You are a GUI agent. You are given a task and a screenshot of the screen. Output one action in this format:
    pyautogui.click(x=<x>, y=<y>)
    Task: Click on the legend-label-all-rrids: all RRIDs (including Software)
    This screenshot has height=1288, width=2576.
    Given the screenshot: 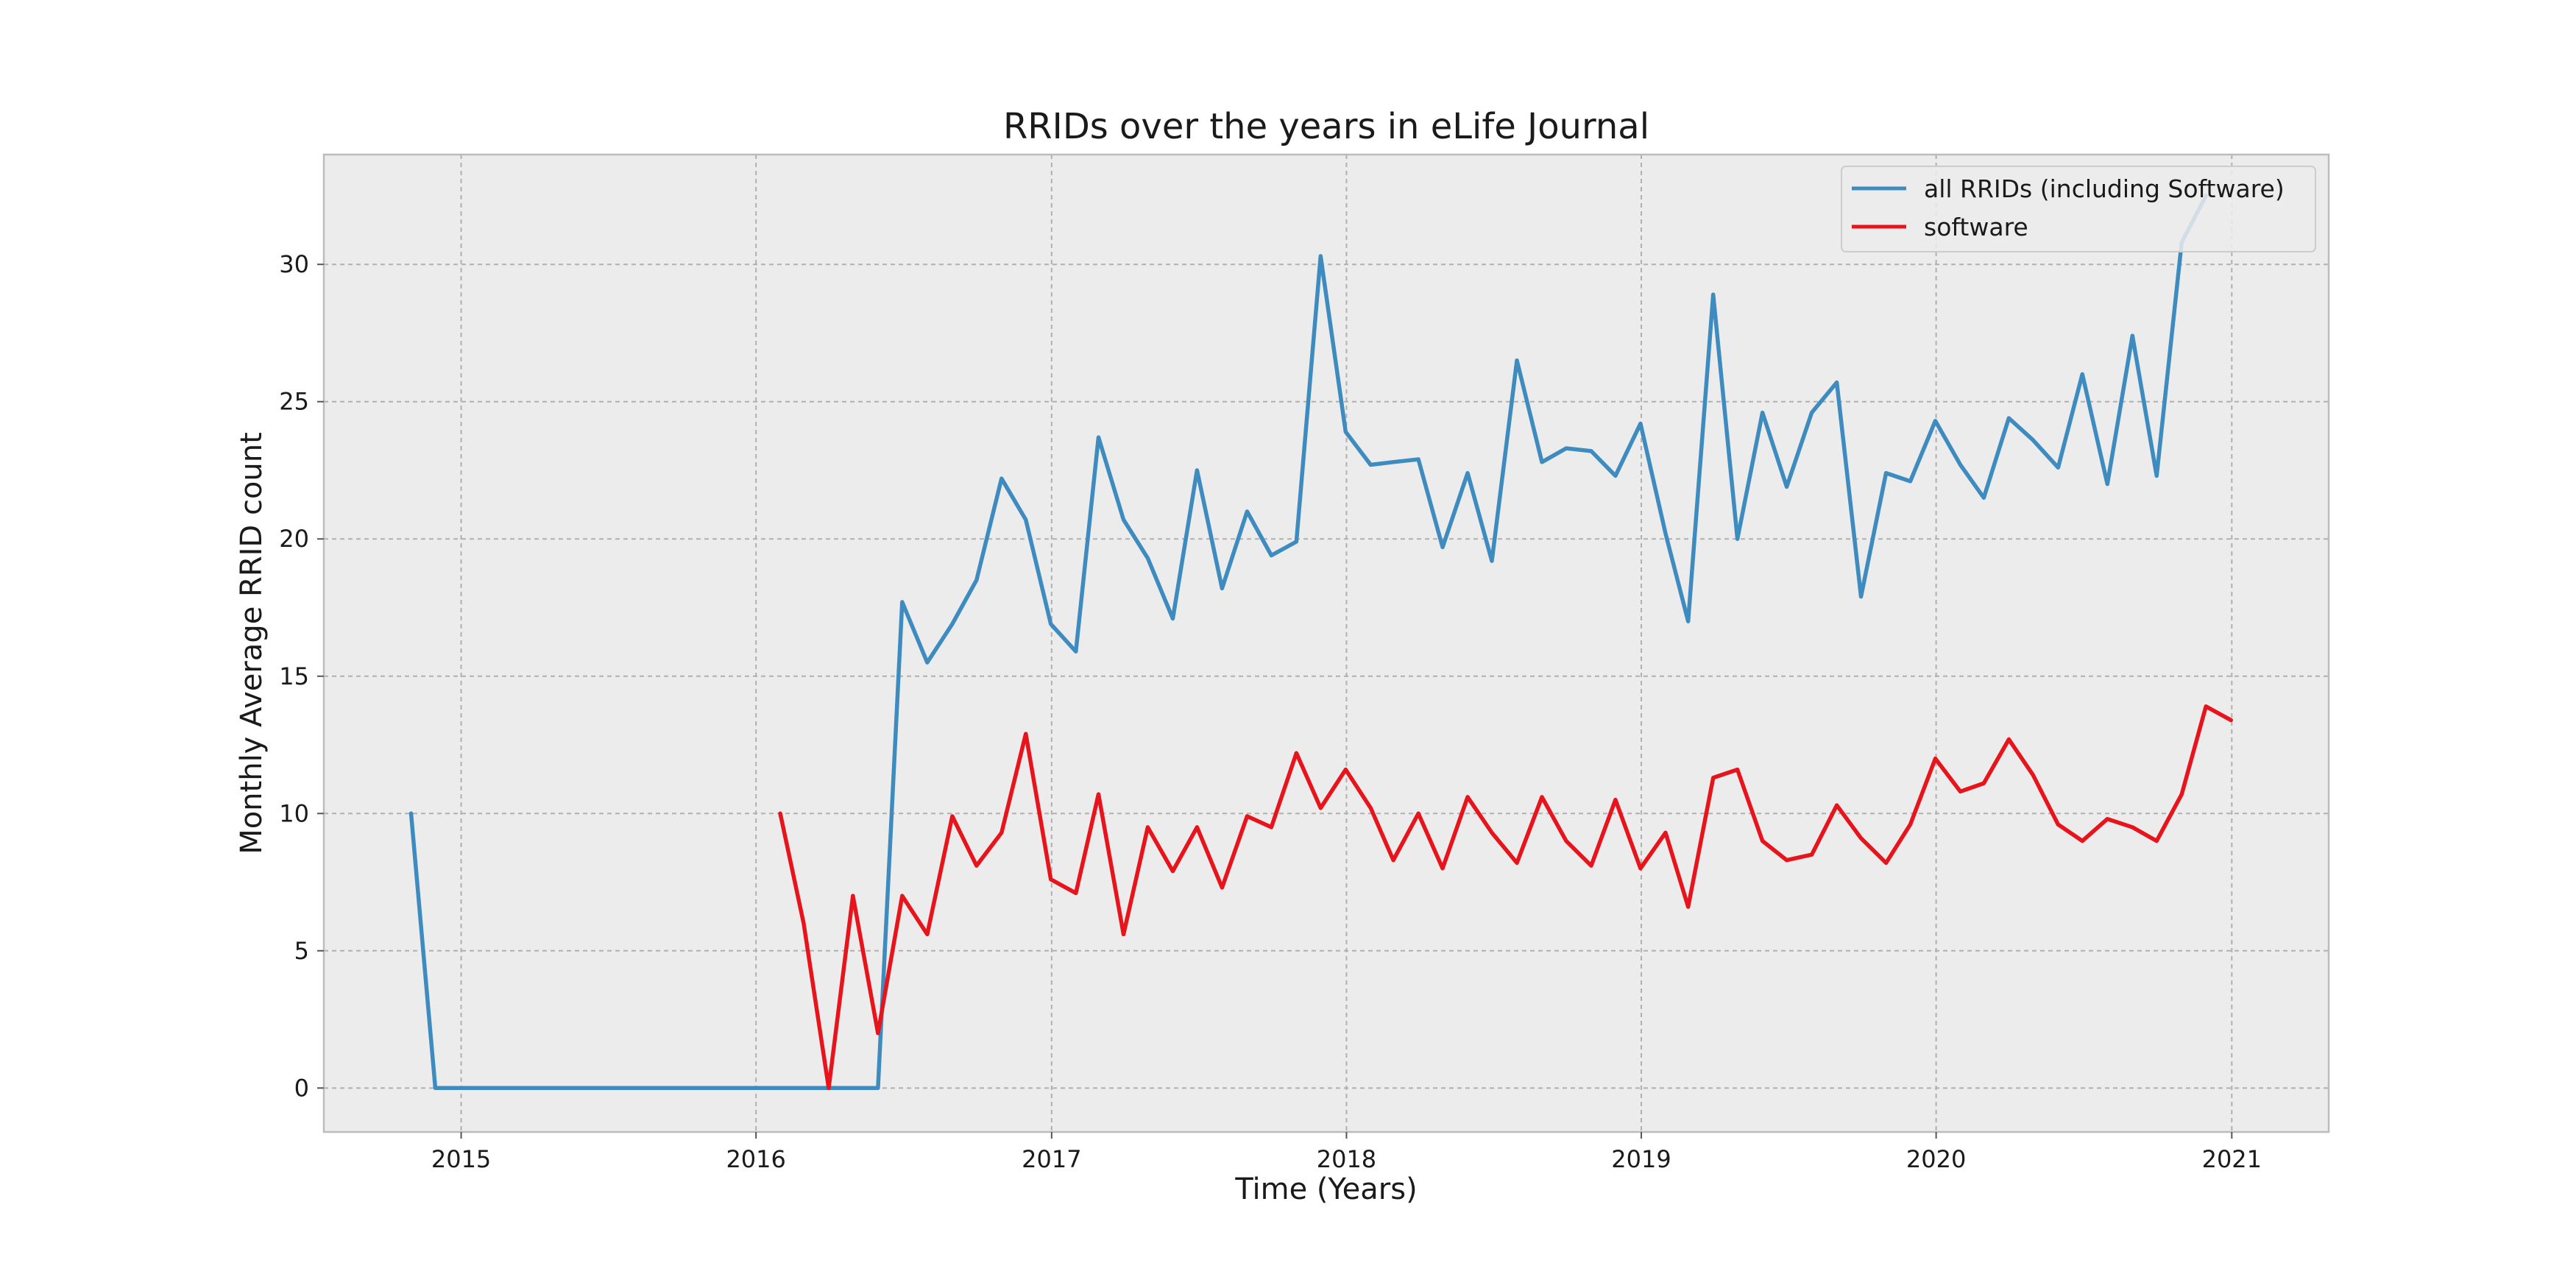 What is the action you would take?
    pyautogui.click(x=2104, y=188)
    